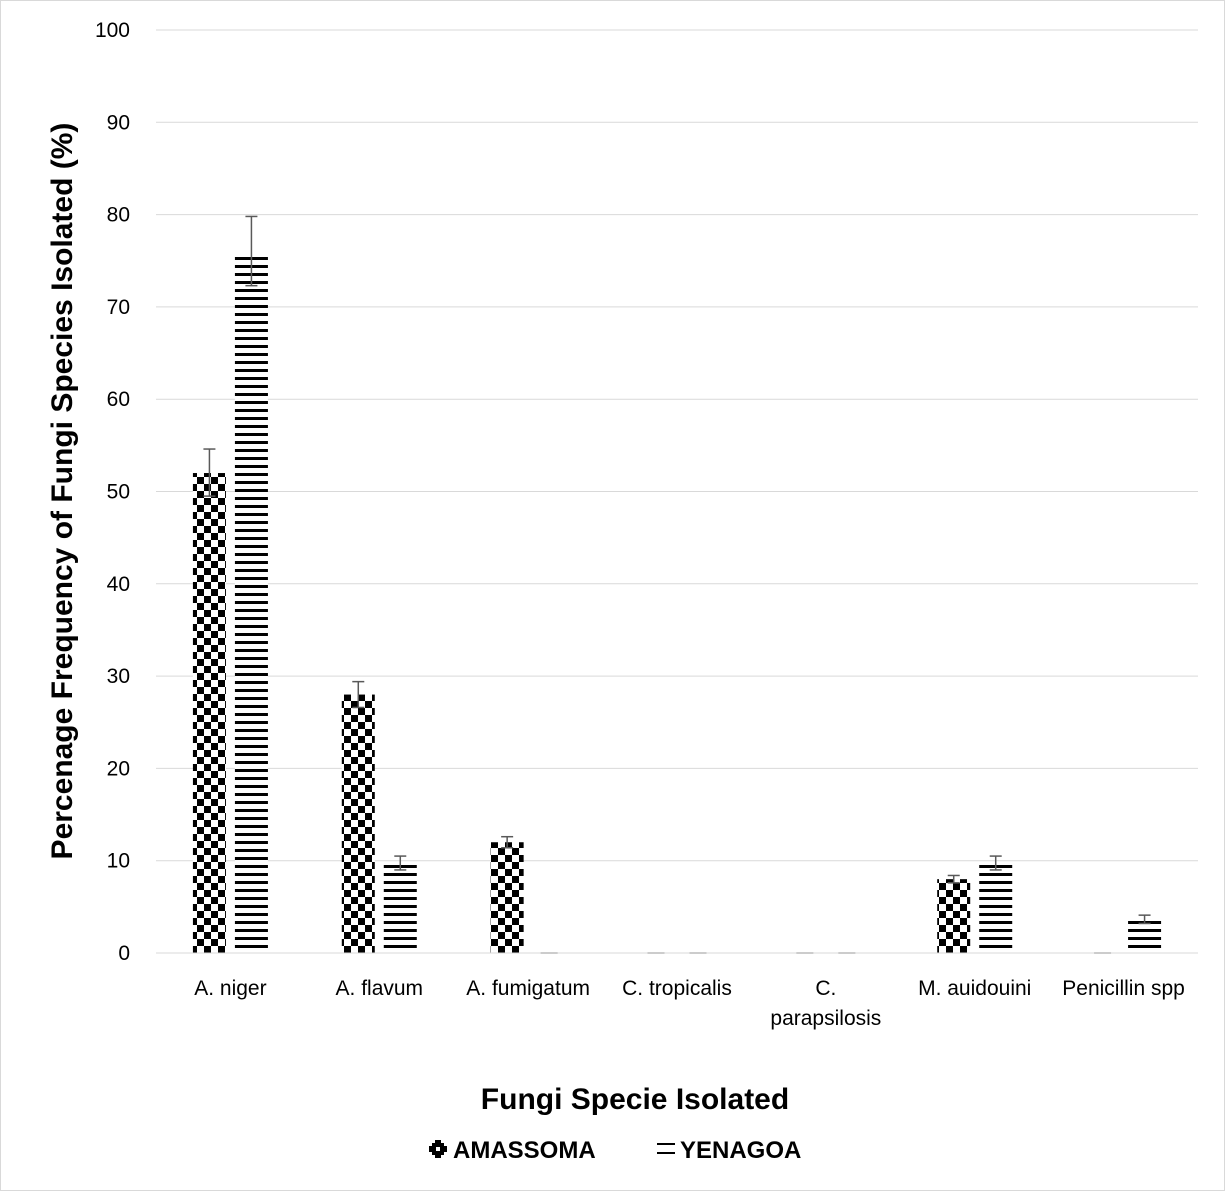 The width and height of the screenshot is (1225, 1192). I want to click on y-axis-tick-labels: 0 10 20 30 40 50 60 70 80 90 100, so click(112, 492).